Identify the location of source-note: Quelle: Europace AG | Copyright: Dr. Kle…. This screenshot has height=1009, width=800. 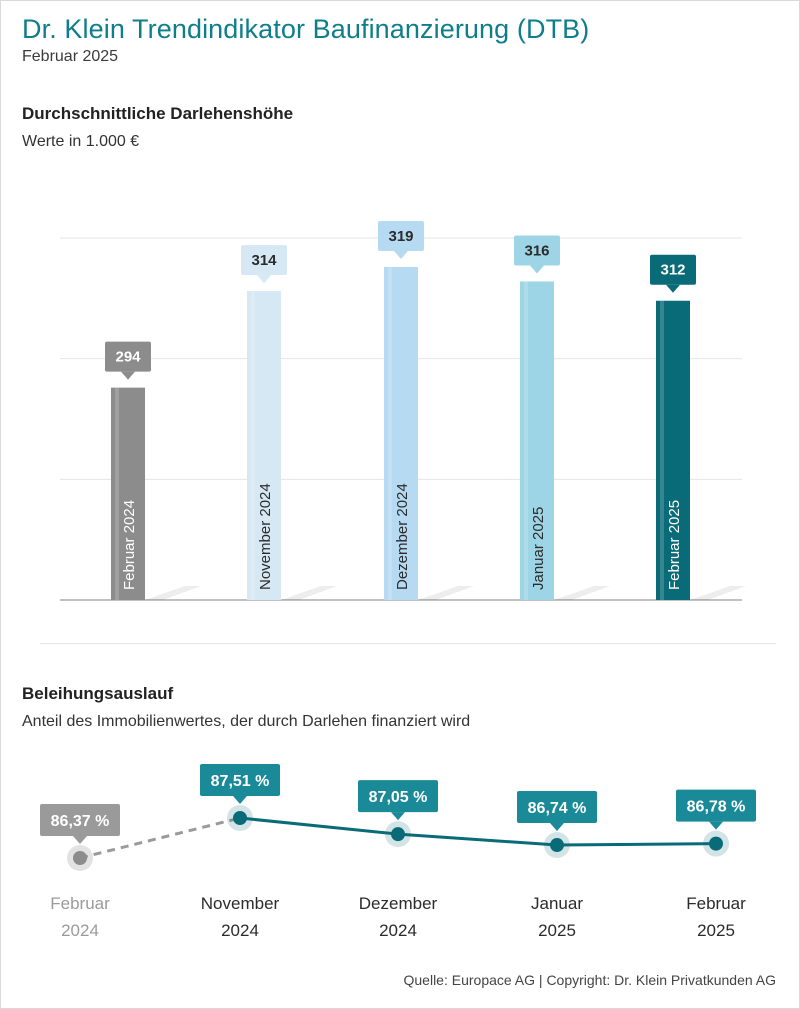
(590, 980).